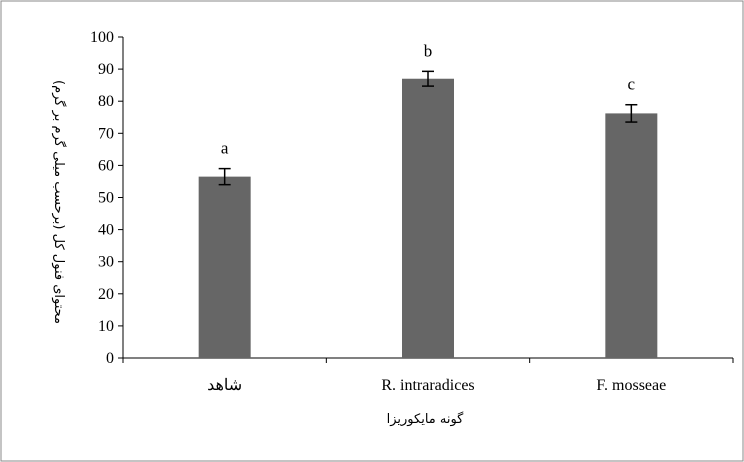  What do you see at coordinates (106, 165) in the screenshot?
I see `y-tick-label: 60` at bounding box center [106, 165].